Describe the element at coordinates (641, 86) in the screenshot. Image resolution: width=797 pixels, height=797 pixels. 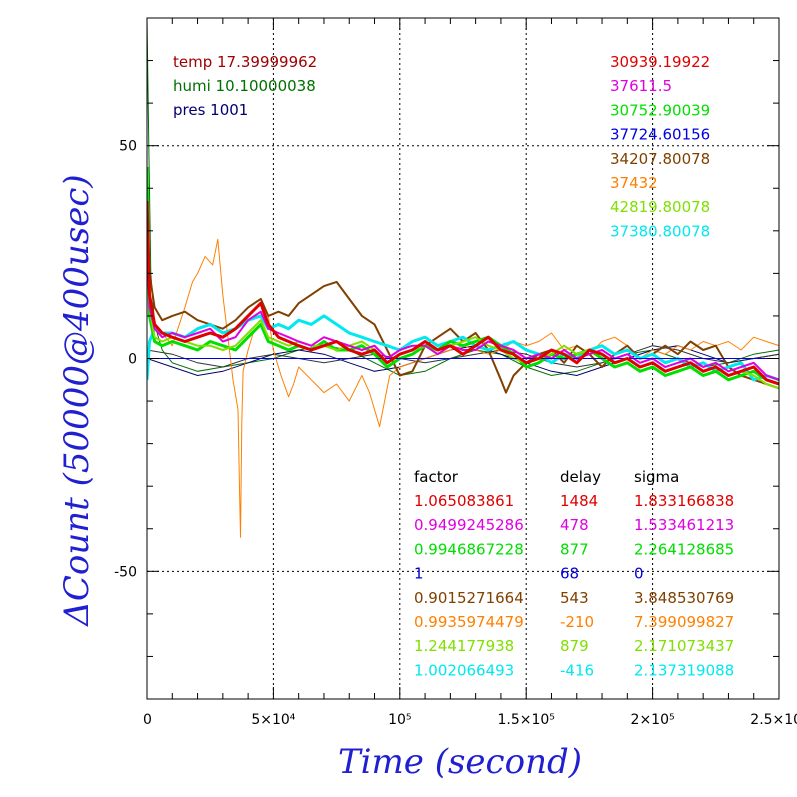
I see `legend-entry-1: 37611.5` at that location.